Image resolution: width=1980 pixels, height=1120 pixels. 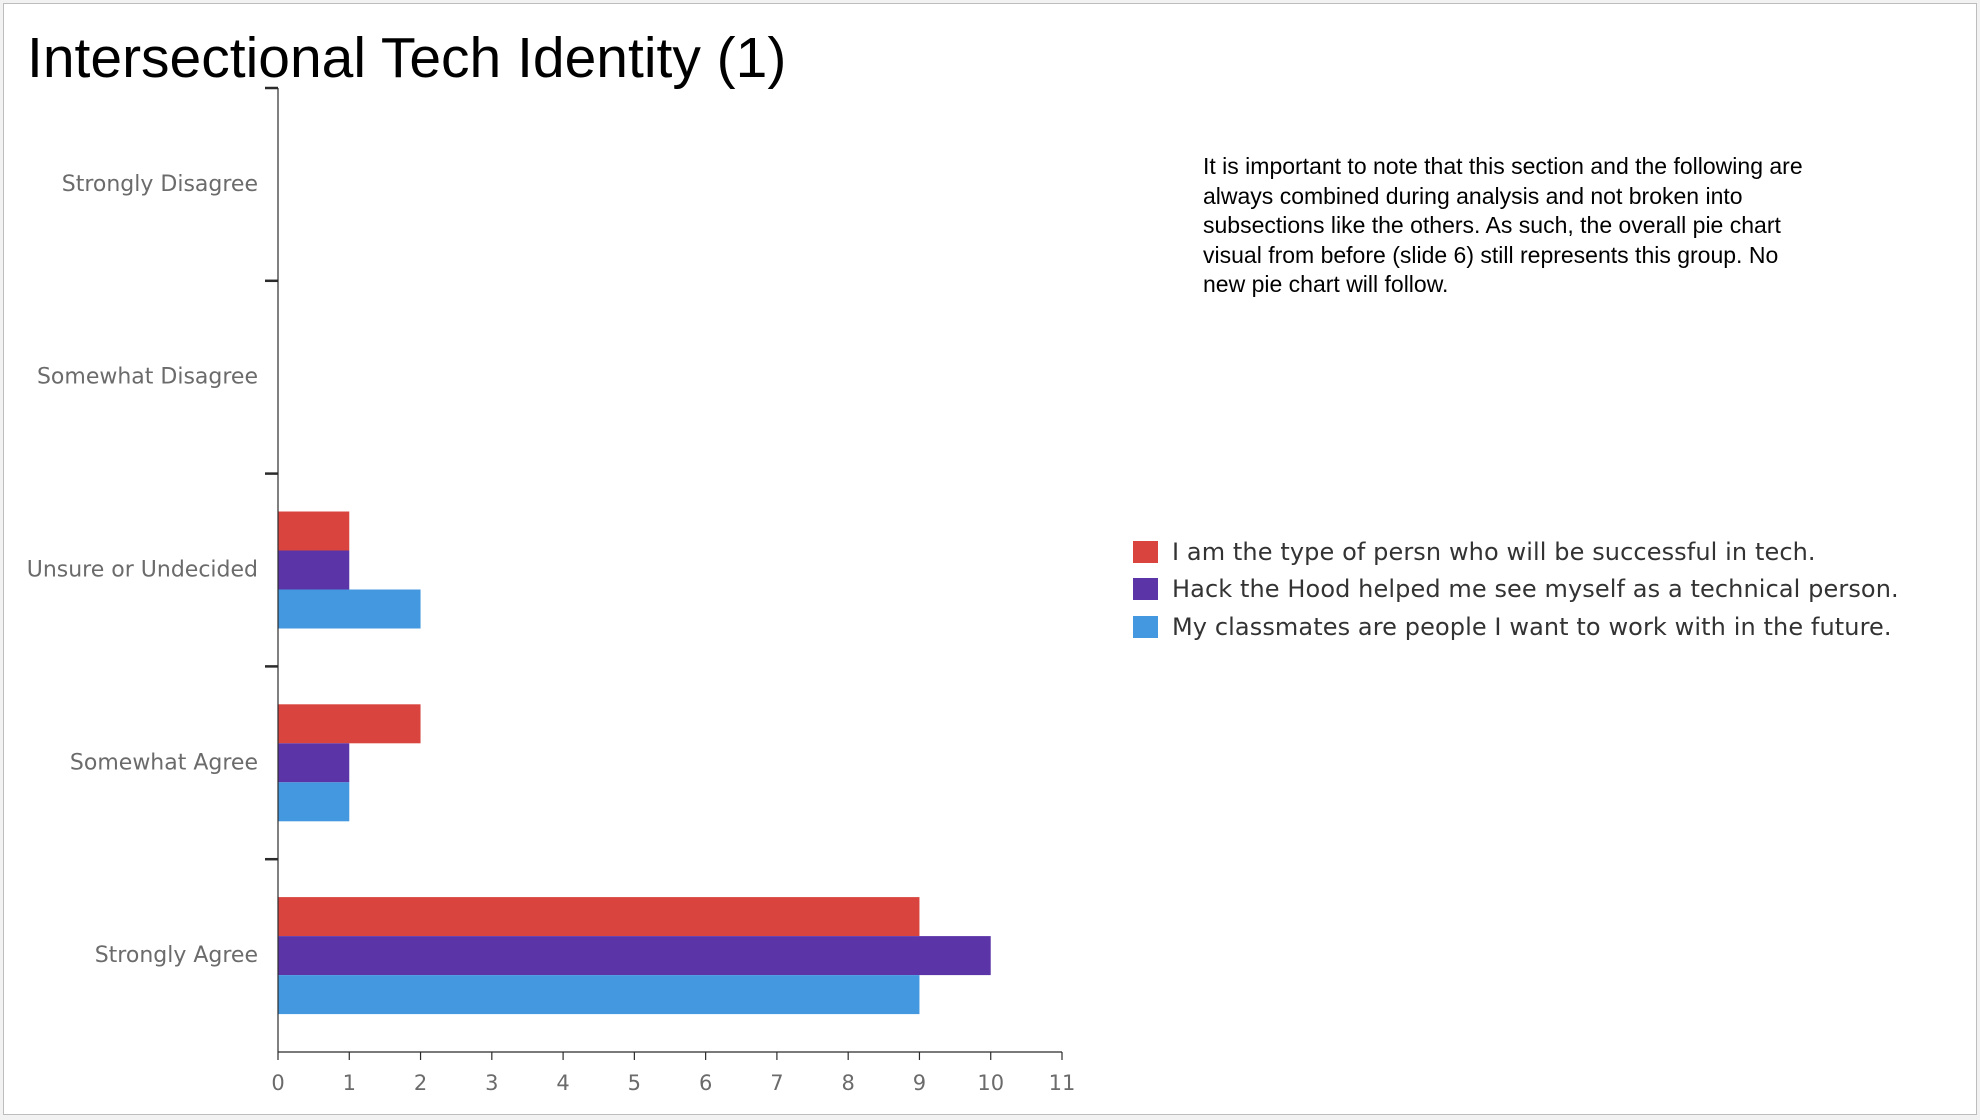 What do you see at coordinates (420, 1083) in the screenshot?
I see `x-tick-label: 2` at bounding box center [420, 1083].